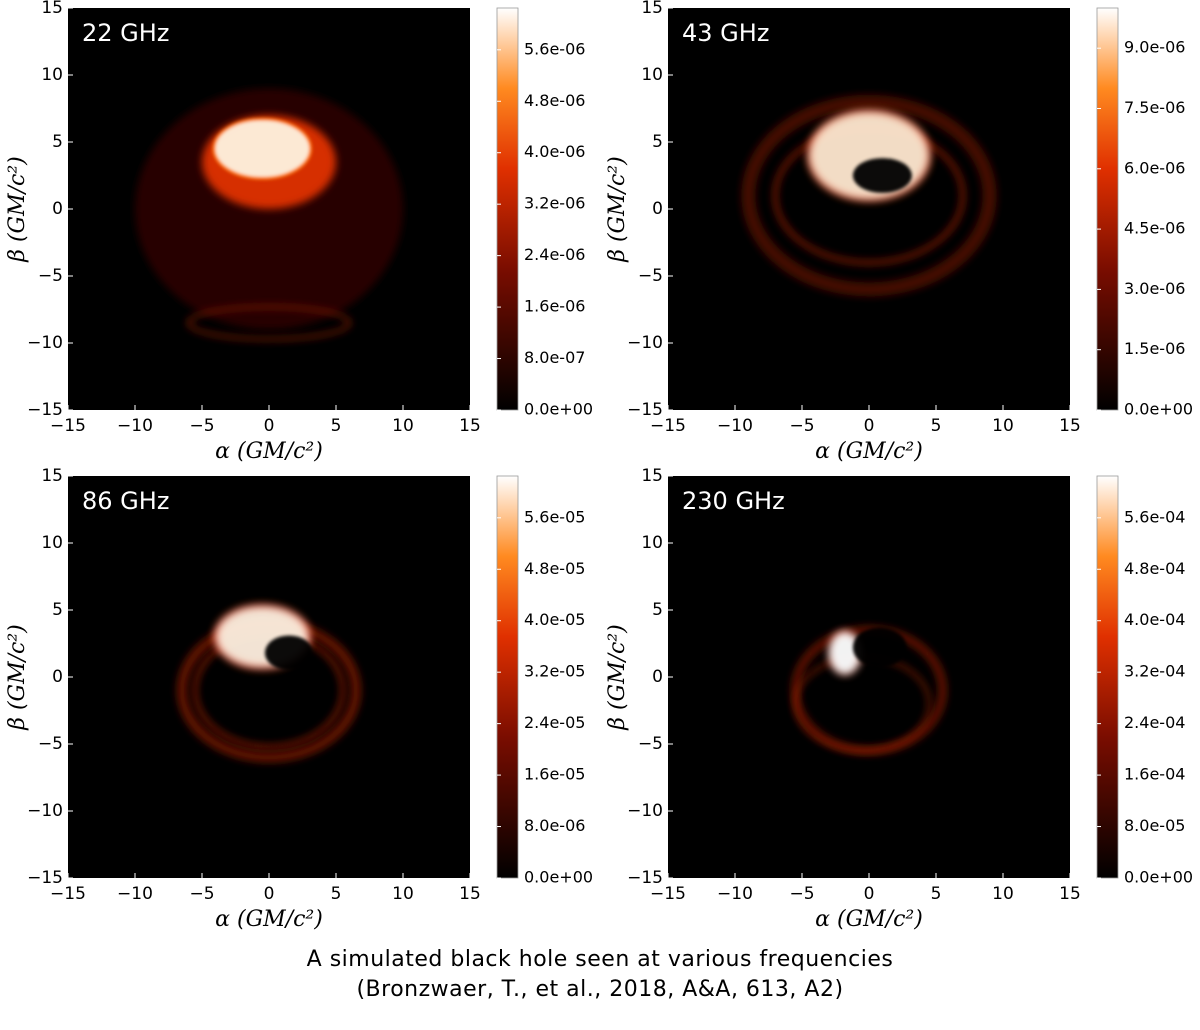 Image resolution: width=1200 pixels, height=1030 pixels. Describe the element at coordinates (125, 33) in the screenshot. I see `panel-title: 22 GHz` at that location.